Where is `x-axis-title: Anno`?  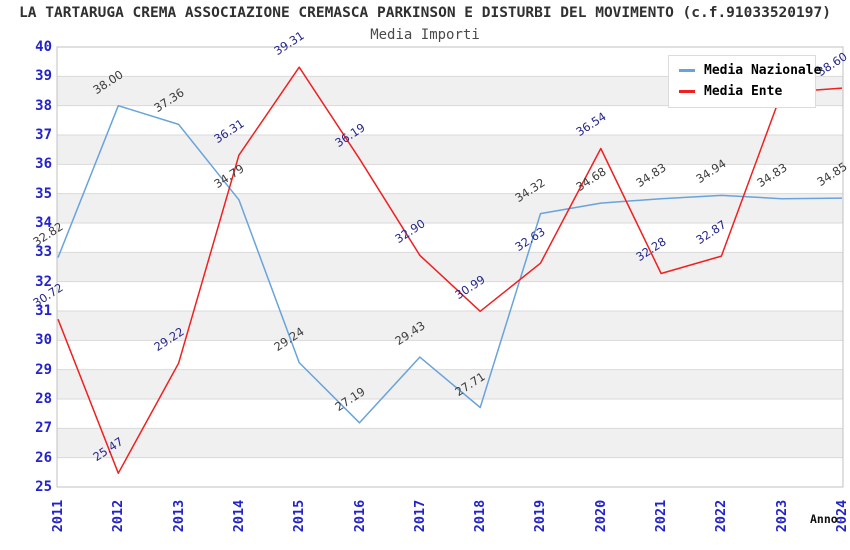 x-axis-title: Anno is located at coordinates (824, 519).